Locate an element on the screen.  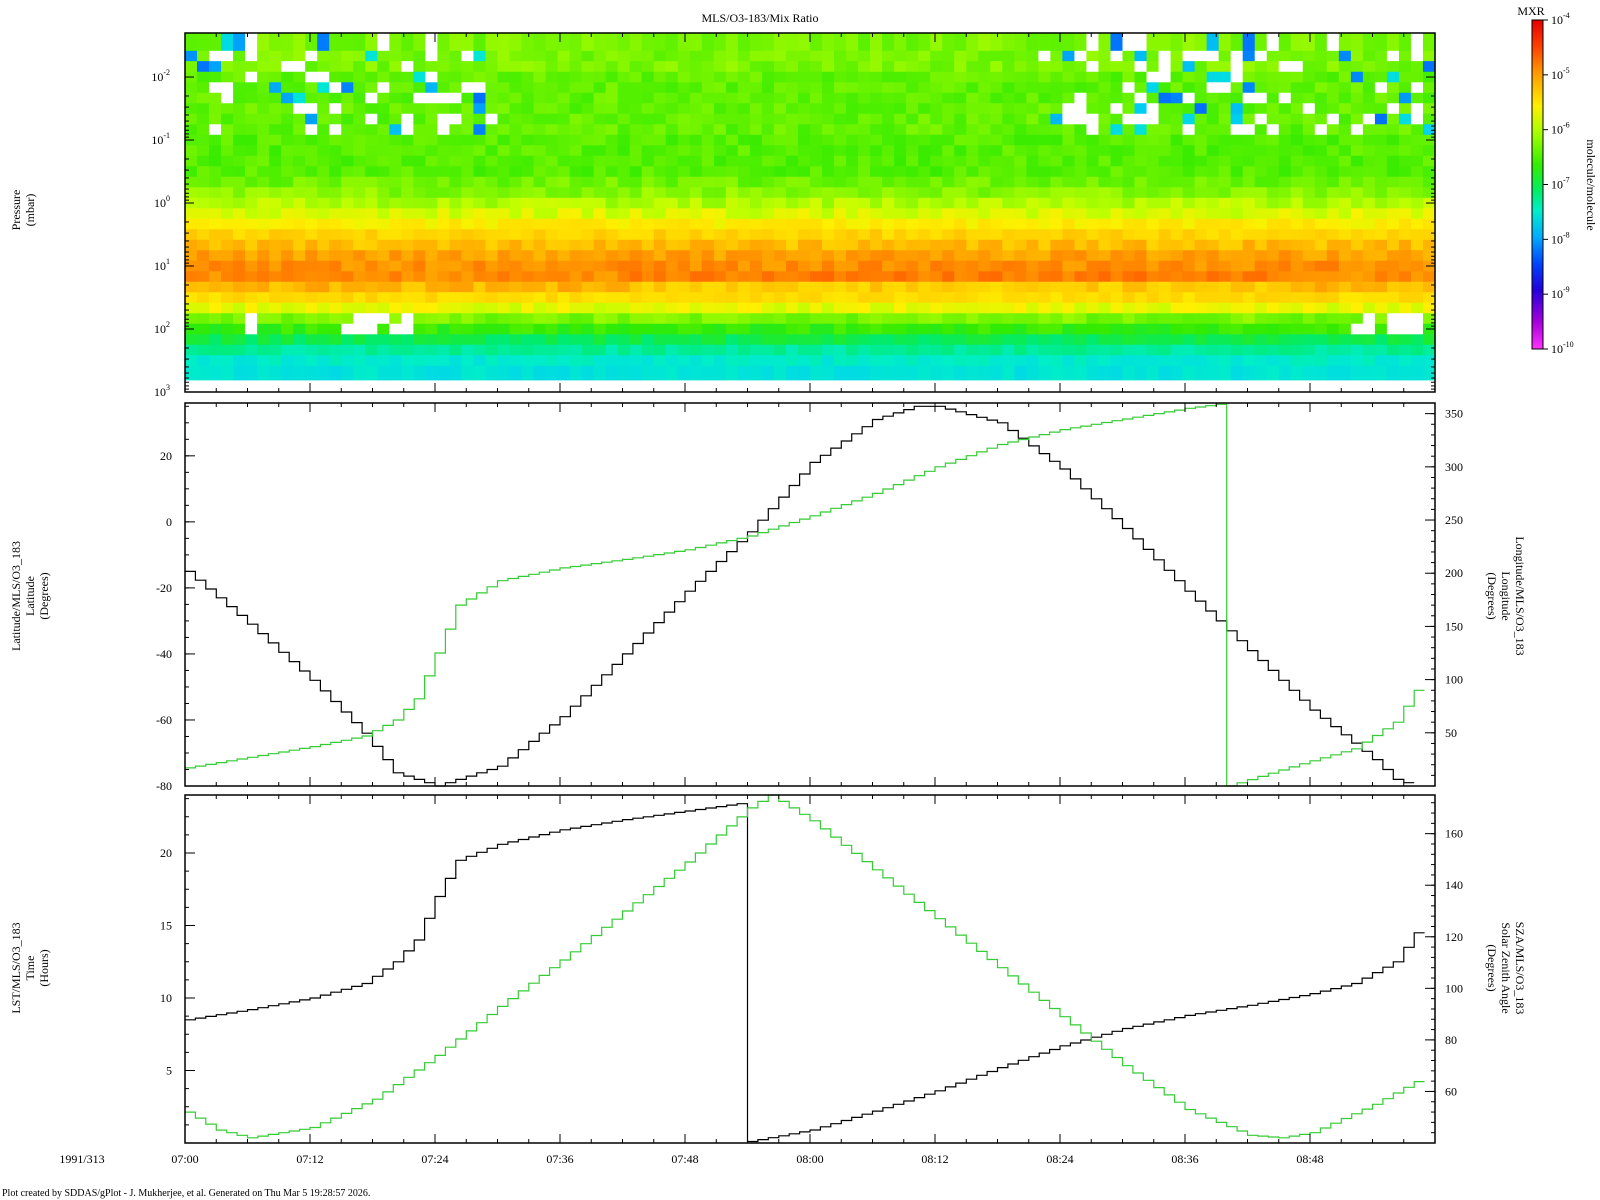
pressure-axis-label: Pressure is located at coordinates (16, 210).